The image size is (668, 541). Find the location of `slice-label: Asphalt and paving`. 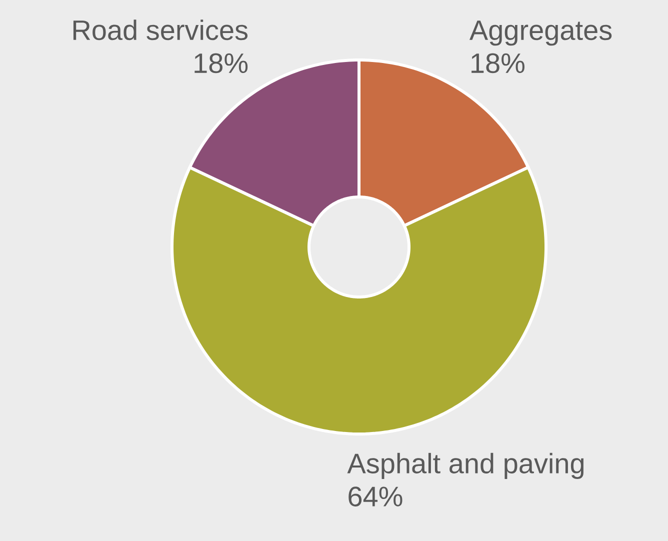

slice-label: Asphalt and paving is located at coordinates (465, 465).